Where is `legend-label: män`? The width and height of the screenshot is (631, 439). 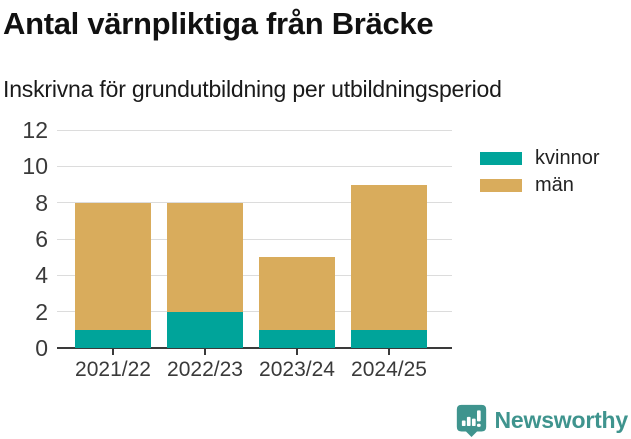 legend-label: män is located at coordinates (554, 184).